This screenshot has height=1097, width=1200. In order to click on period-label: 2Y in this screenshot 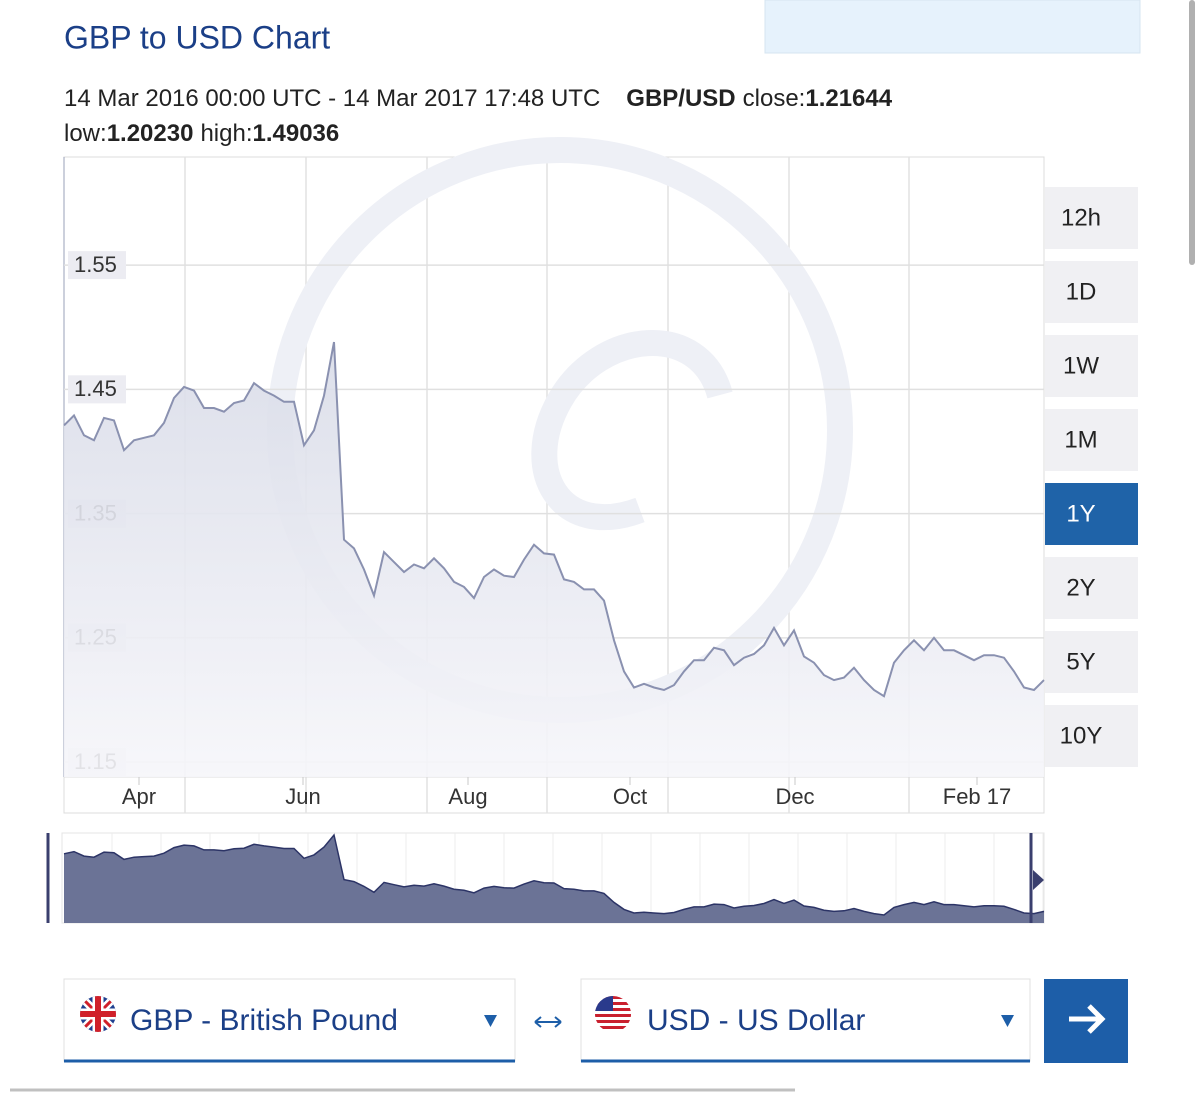, I will do `click(1080, 587)`.